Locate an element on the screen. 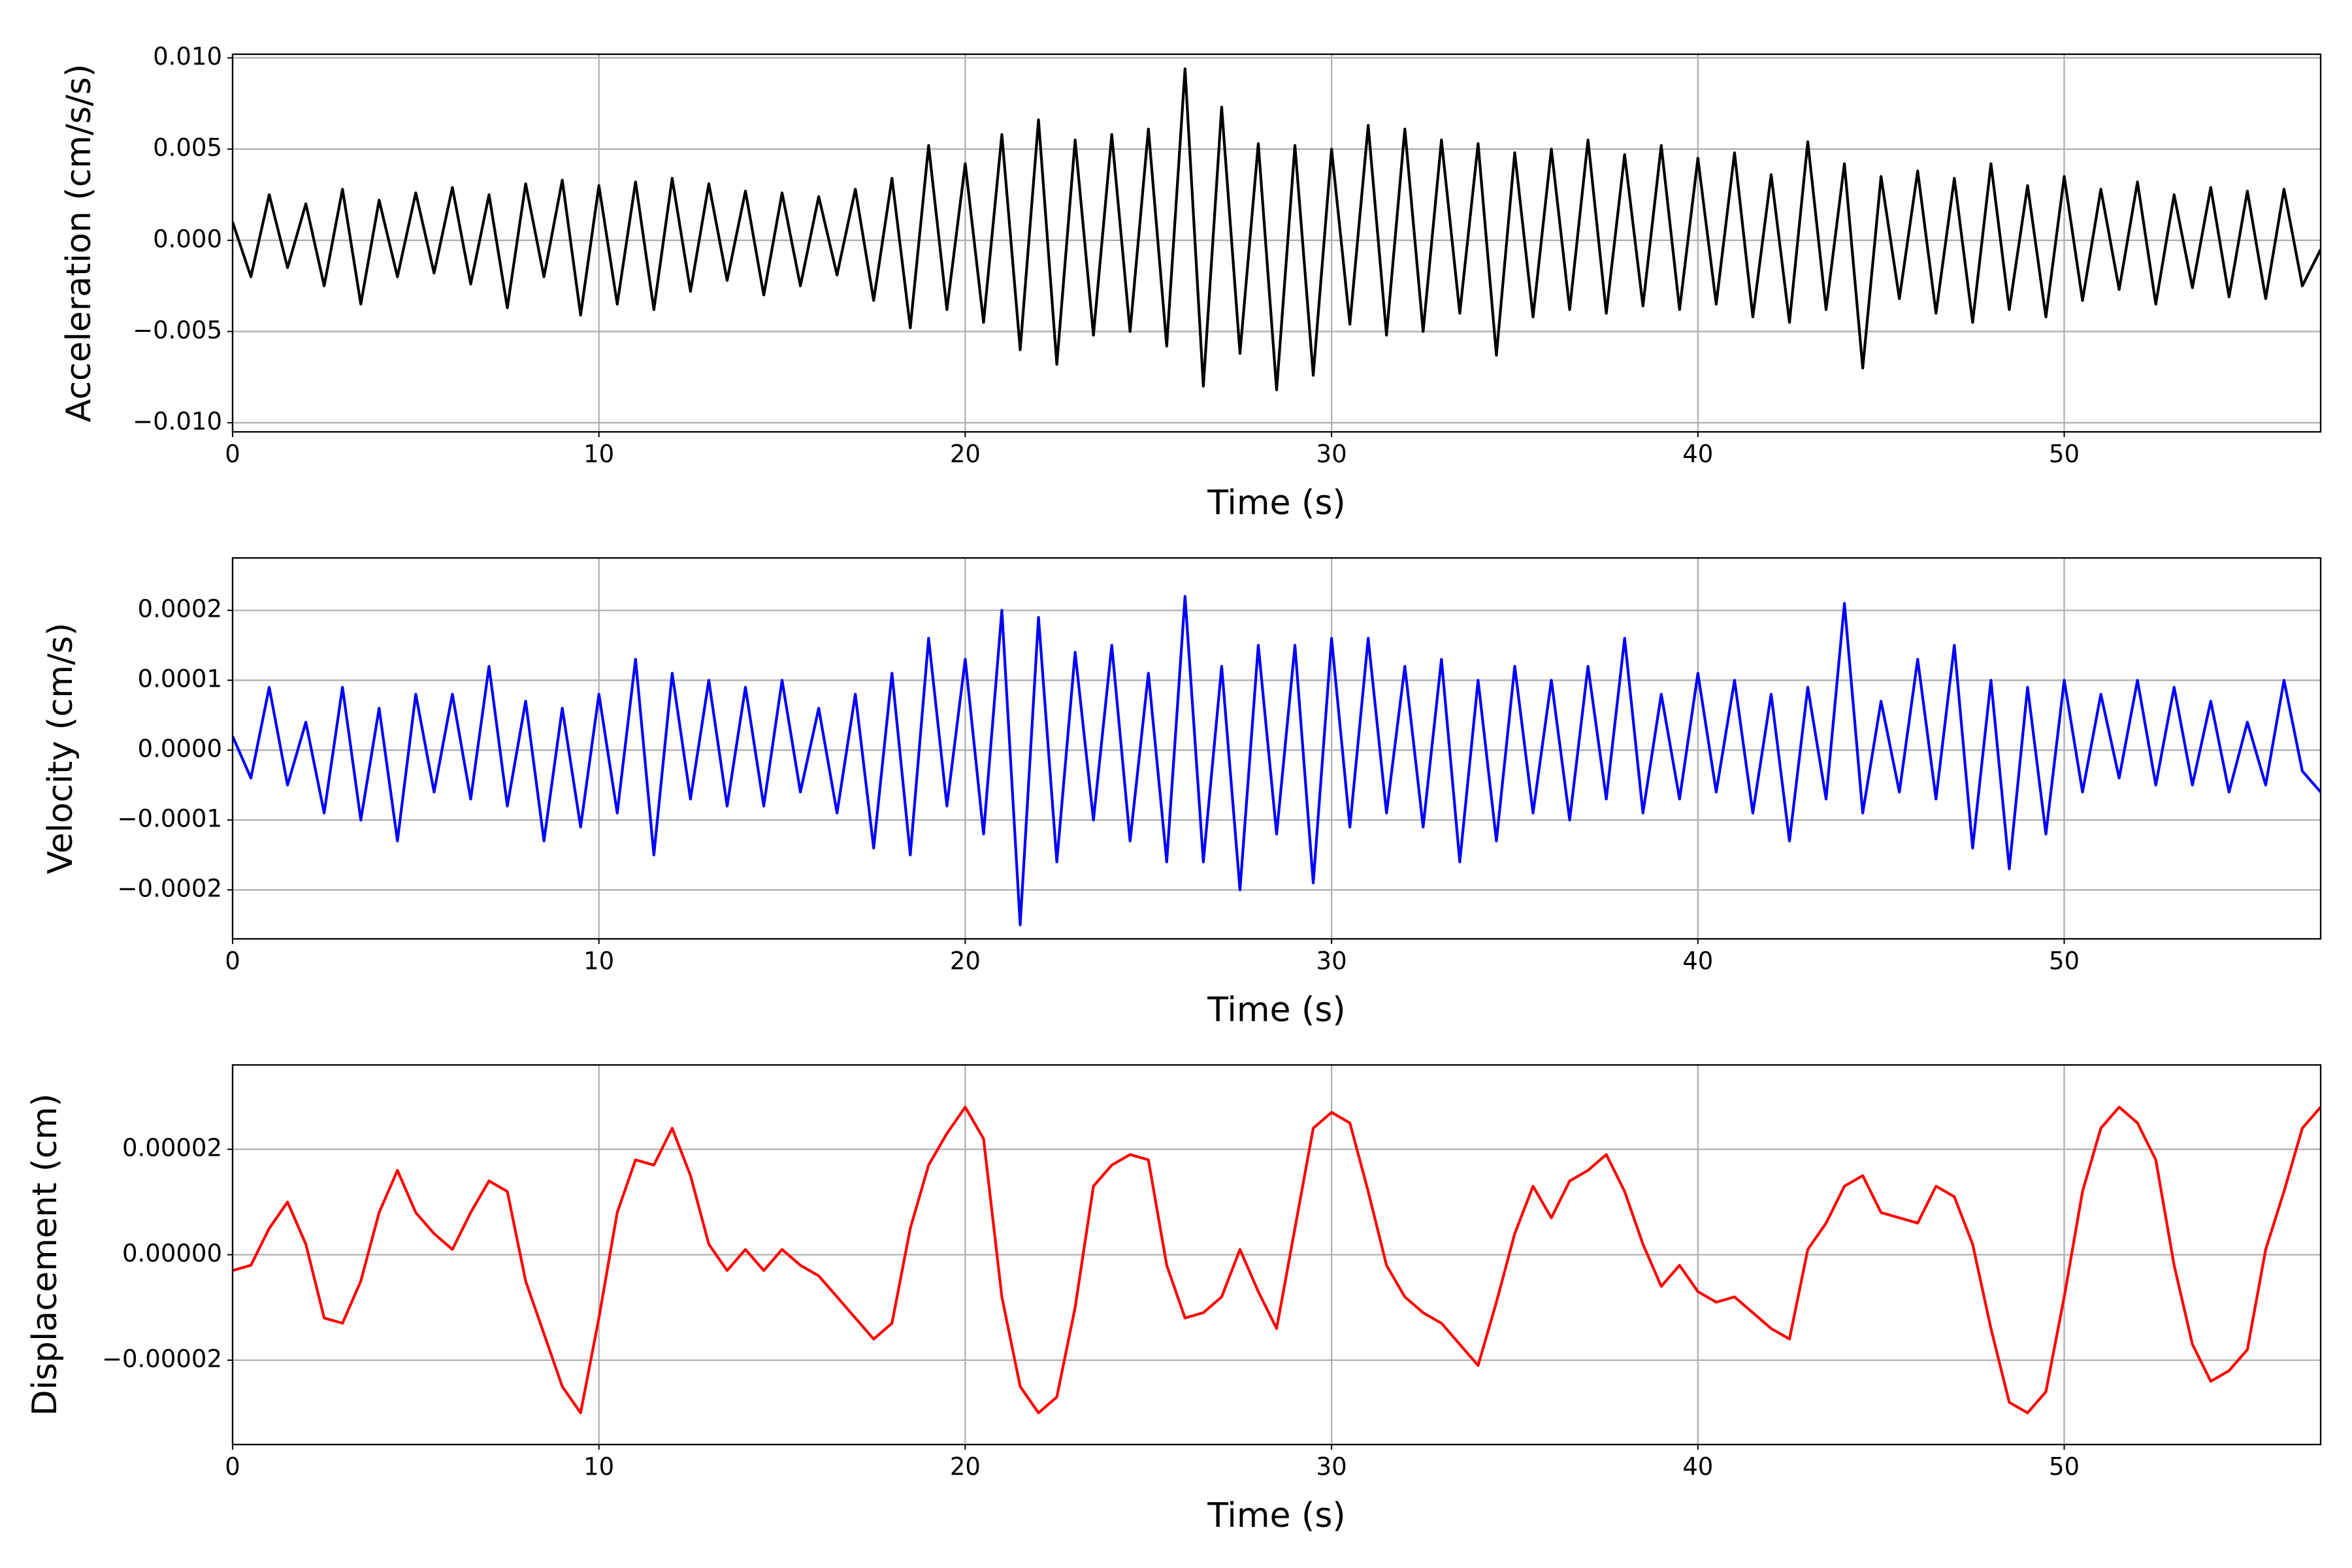 The height and width of the screenshot is (1568, 2352). y-axis-label: Displacement (cm) is located at coordinates (45, 1255).